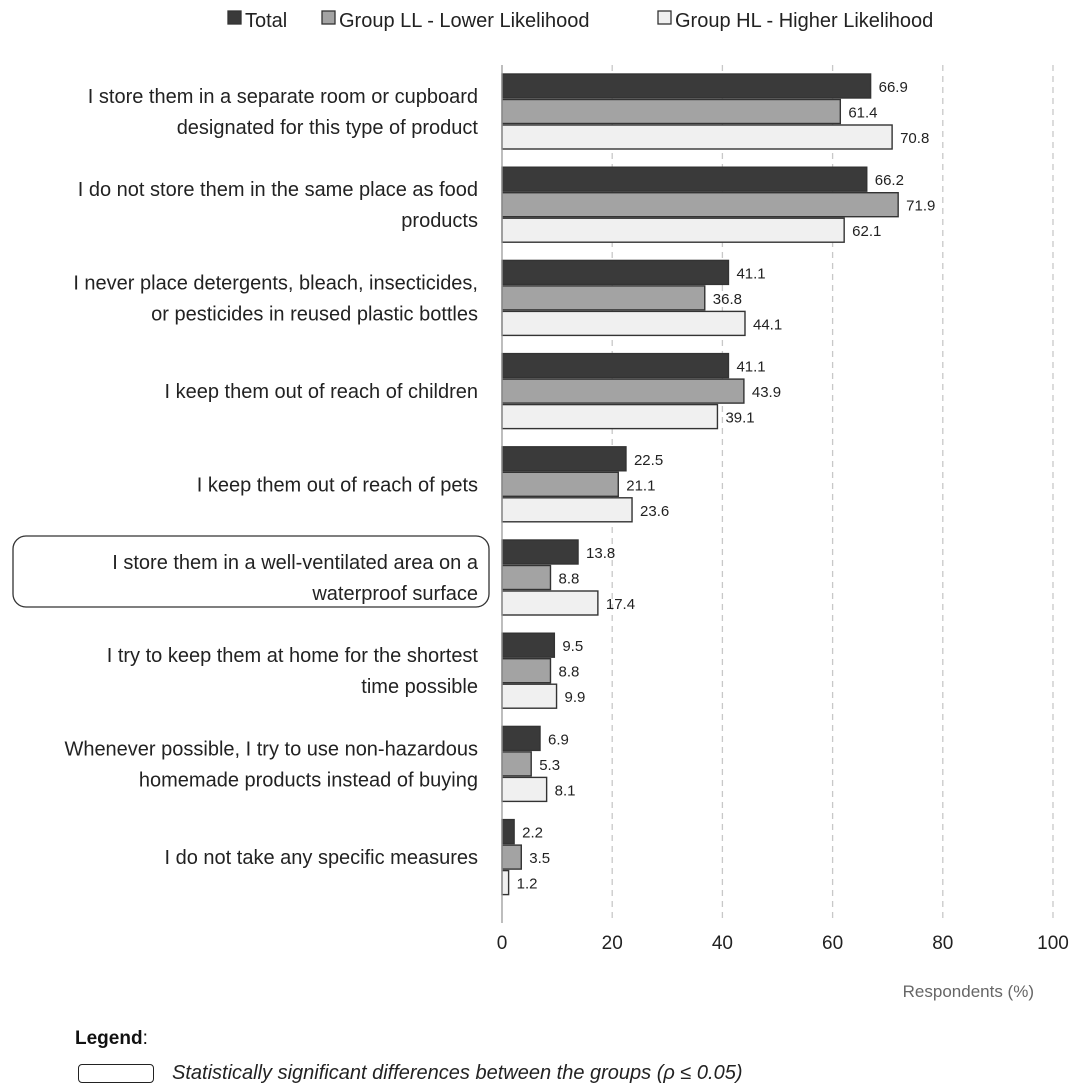 Image resolution: width=1073 pixels, height=1085 pixels. Describe the element at coordinates (419, 687) in the screenshot. I see `category-label: time possible` at that location.